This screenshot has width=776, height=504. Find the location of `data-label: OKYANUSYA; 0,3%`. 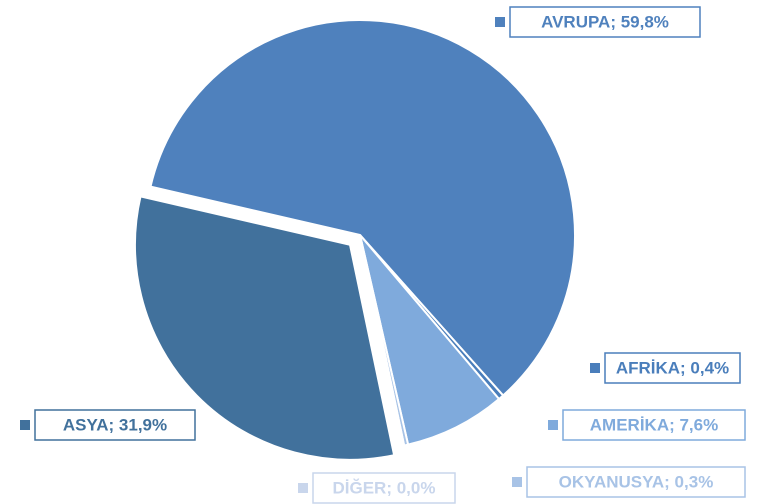

data-label: OKYANUSYA; 0,3% is located at coordinates (636, 481).